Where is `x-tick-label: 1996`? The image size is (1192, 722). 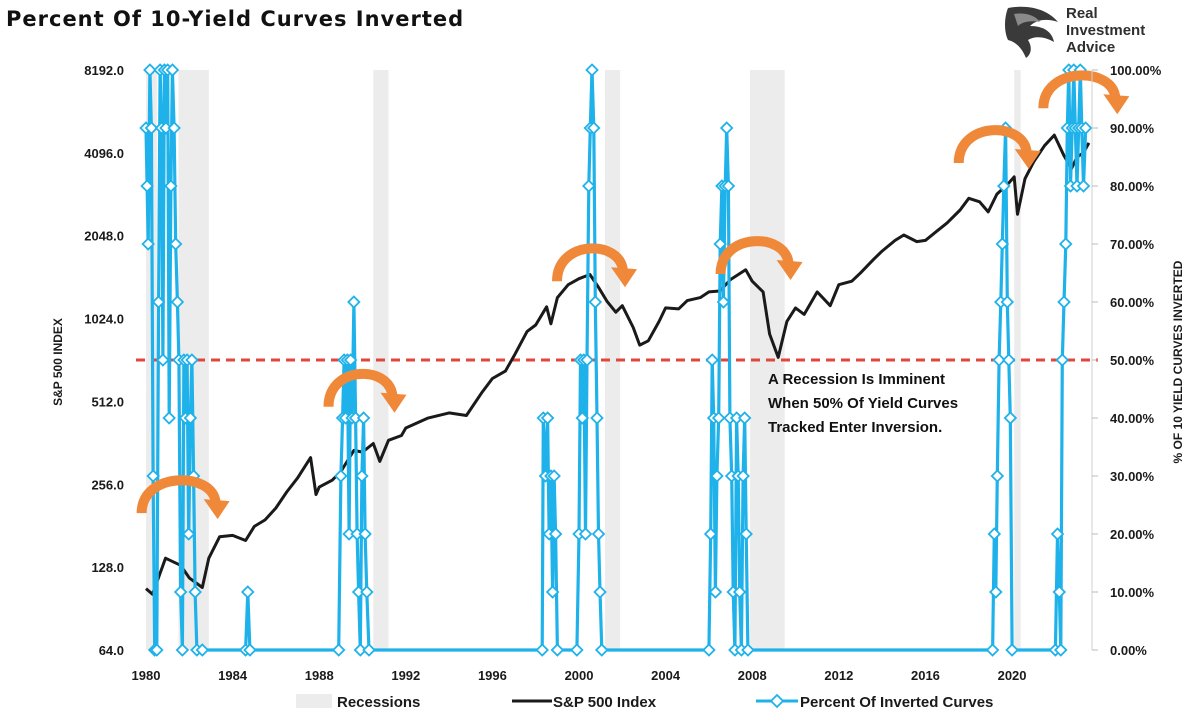 x-tick-label: 1996 is located at coordinates (492, 675).